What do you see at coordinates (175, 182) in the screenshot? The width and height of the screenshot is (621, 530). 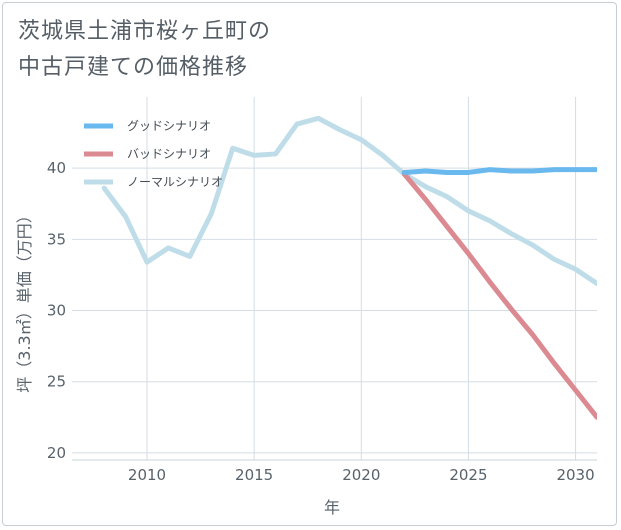 I see `legend-label: ノーマルシナリオ` at bounding box center [175, 182].